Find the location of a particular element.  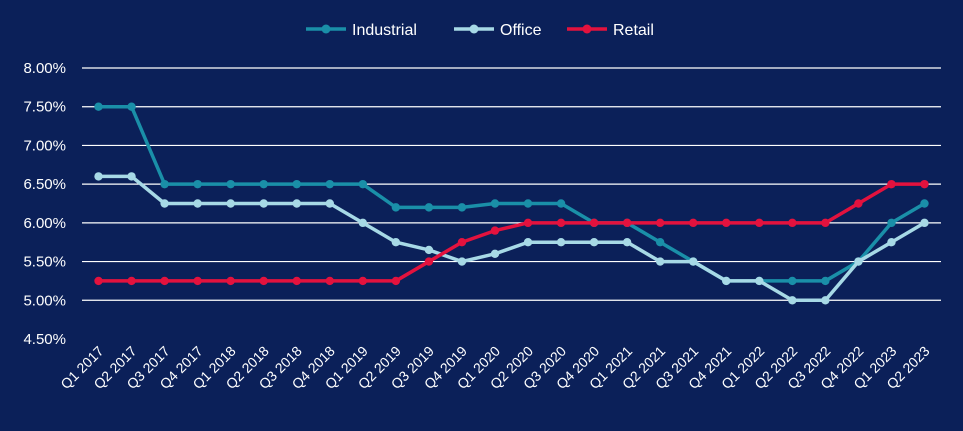

y-tick-label: 5.50% is located at coordinates (44, 262).